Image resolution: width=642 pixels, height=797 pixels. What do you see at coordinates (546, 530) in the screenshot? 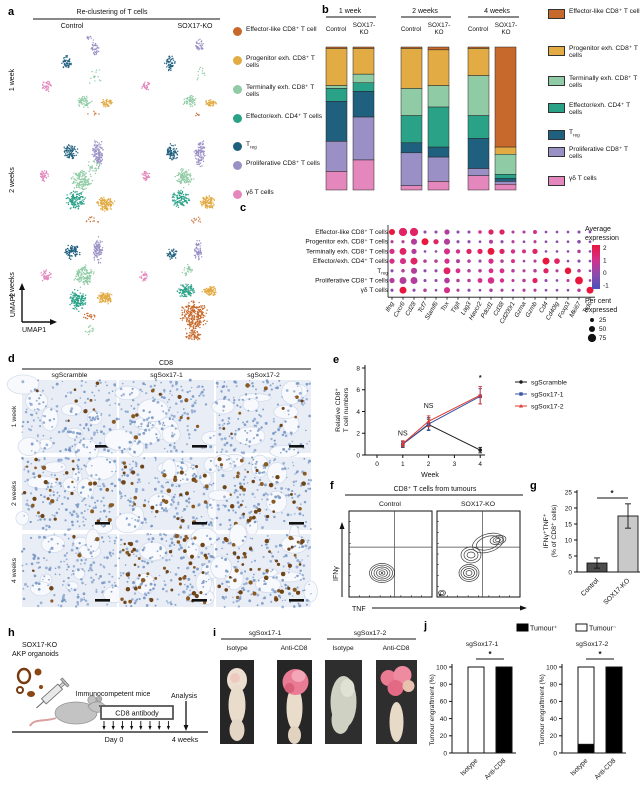
I see `g-ylabel: IFNγ⁺TNF⁺` at bounding box center [546, 530].